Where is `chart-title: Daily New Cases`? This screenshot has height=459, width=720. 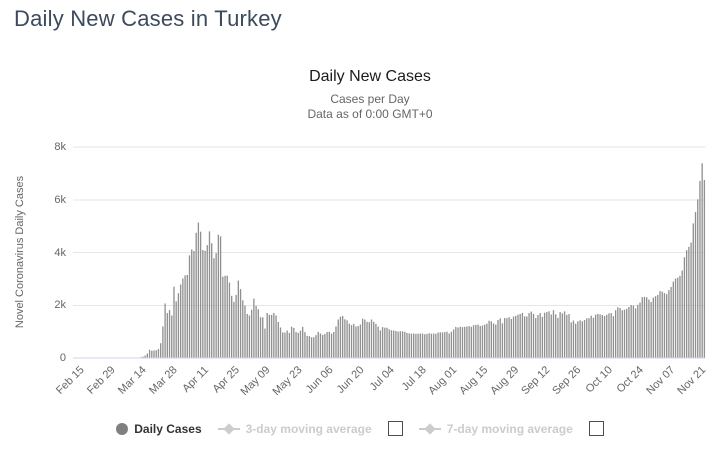
chart-title: Daily New Cases is located at coordinates (370, 76).